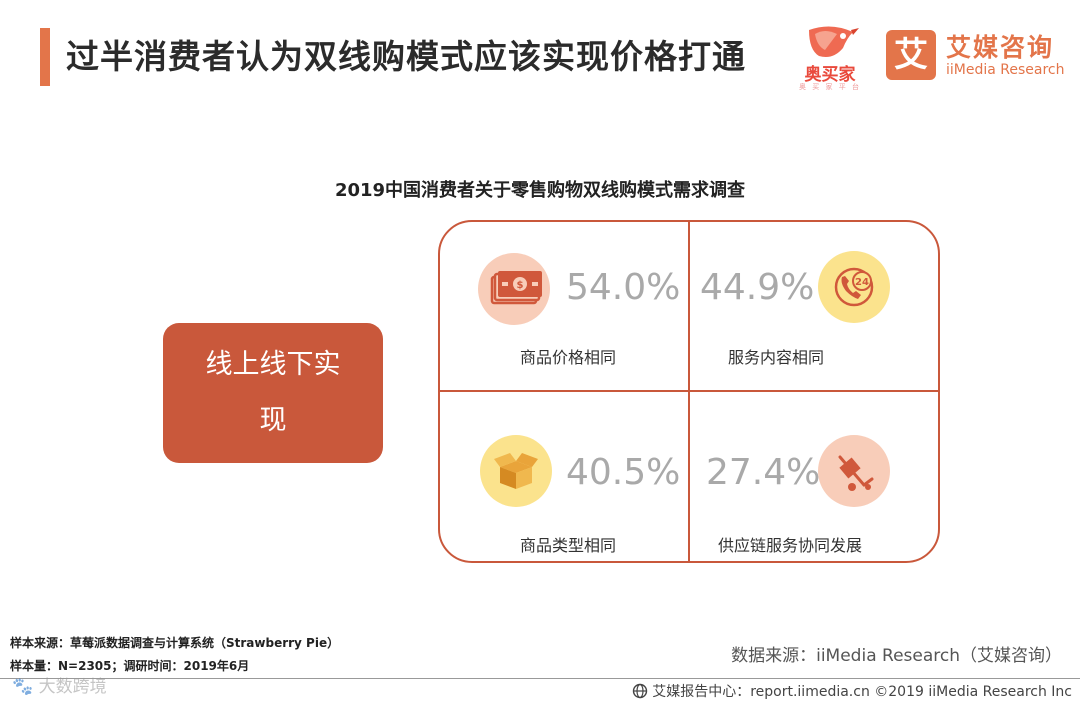 The width and height of the screenshot is (1080, 703). What do you see at coordinates (568, 545) in the screenshot?
I see `category-label-category: 商品类型相同` at bounding box center [568, 545].